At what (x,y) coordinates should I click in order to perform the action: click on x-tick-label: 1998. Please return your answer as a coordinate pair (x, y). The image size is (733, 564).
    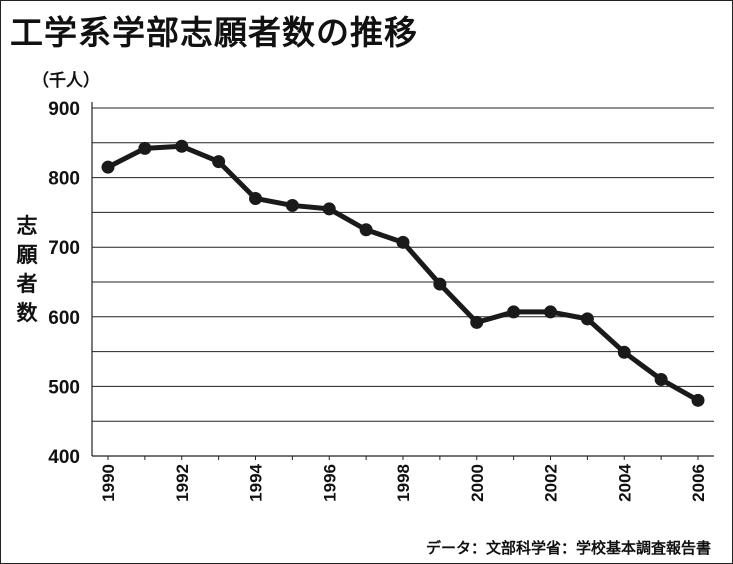
    Looking at the image, I should click on (403, 483).